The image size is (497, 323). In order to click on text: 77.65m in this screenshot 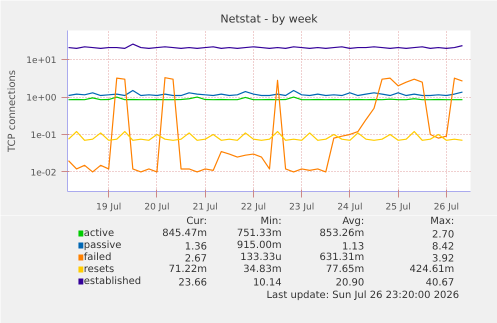, I will do `click(345, 269)`.